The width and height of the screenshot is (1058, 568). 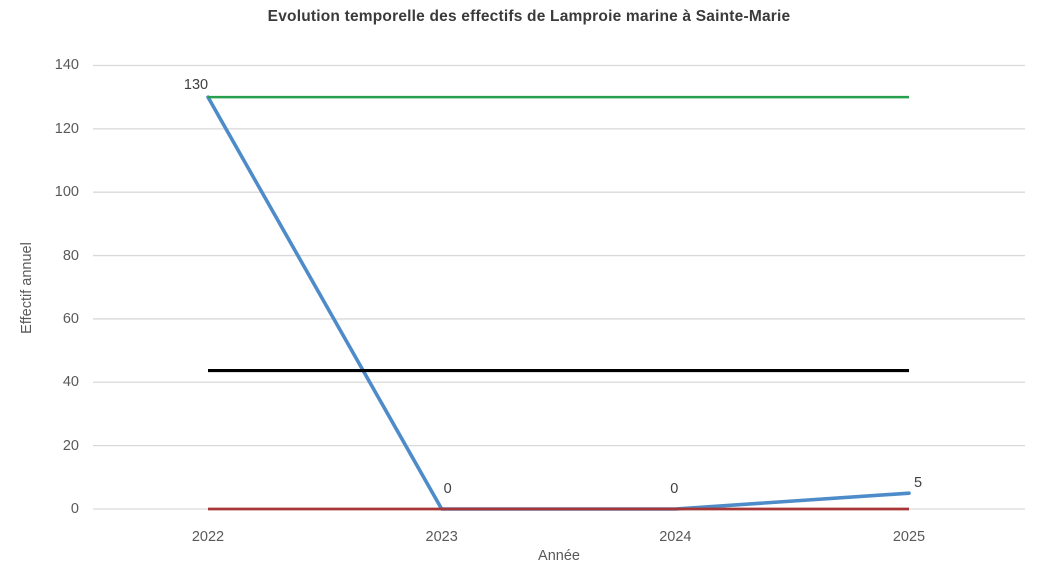 I want to click on y-tick-label: 60, so click(x=70, y=318).